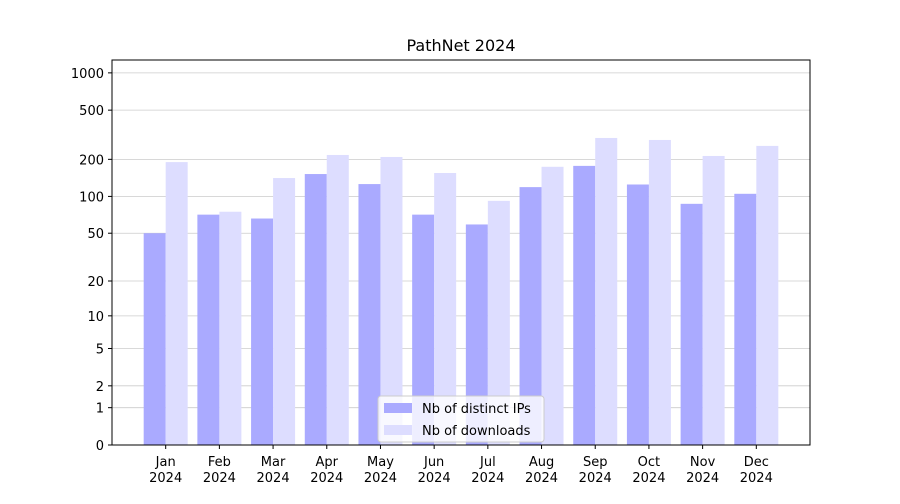  What do you see at coordinates (165, 470) in the screenshot?
I see `x-tick-label: Jan 2024` at bounding box center [165, 470].